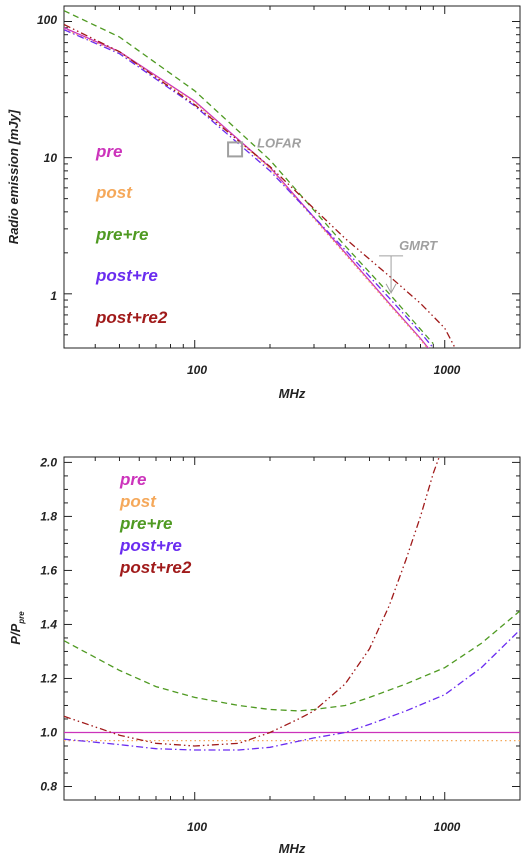 This screenshot has width=522, height=859. What do you see at coordinates (48, 570) in the screenshot?
I see `y-tick-label: 1.6` at bounding box center [48, 570].